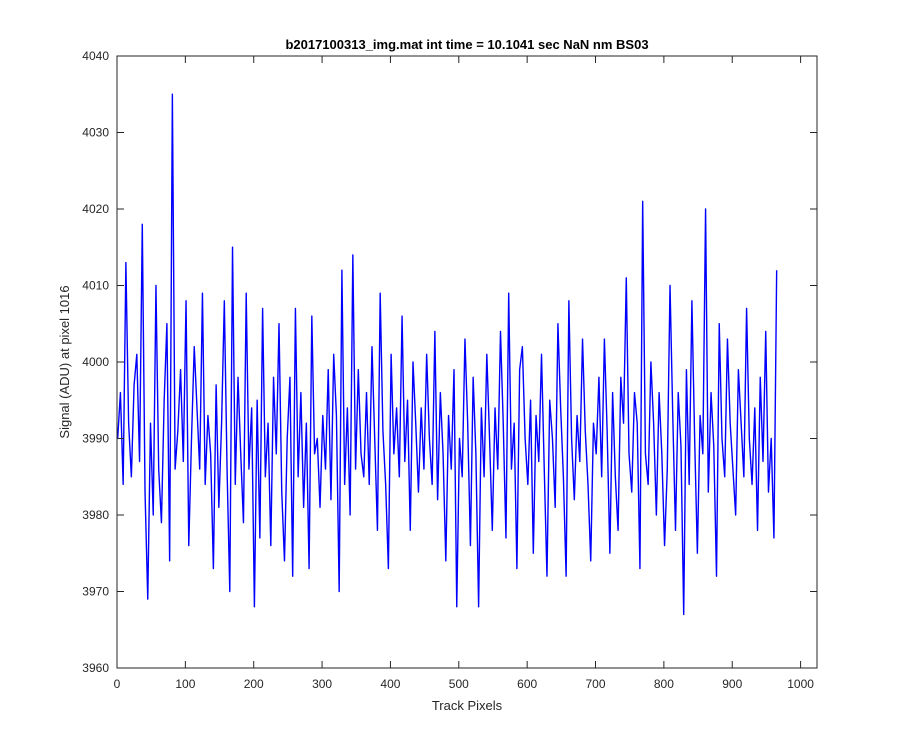 This screenshot has width=900, height=750. What do you see at coordinates (95, 133) in the screenshot?
I see `y-tick-label: 4030` at bounding box center [95, 133].